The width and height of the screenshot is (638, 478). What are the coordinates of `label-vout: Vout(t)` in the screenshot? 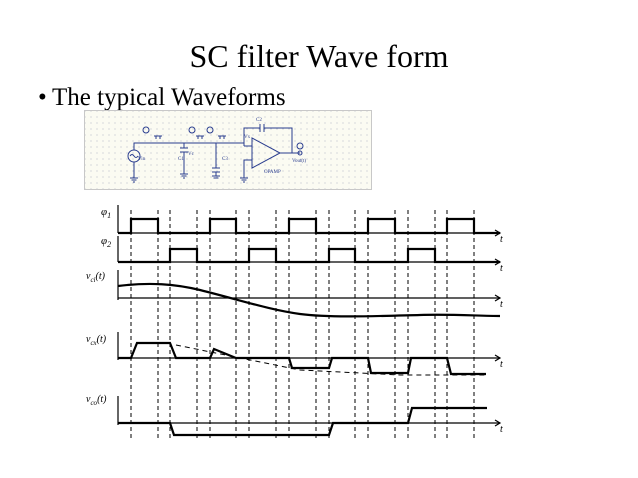 It's located at (299, 161).